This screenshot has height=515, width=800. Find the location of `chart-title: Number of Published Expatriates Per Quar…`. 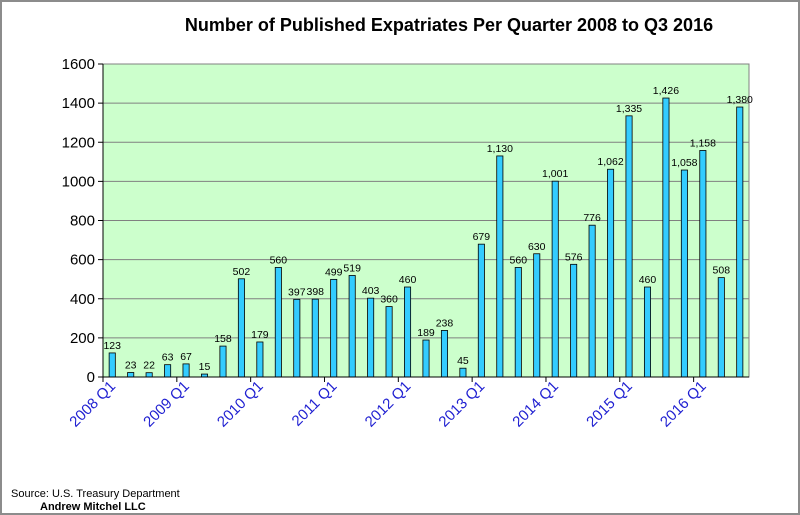

chart-title: Number of Published Expatriates Per Quar… is located at coordinates (449, 25).